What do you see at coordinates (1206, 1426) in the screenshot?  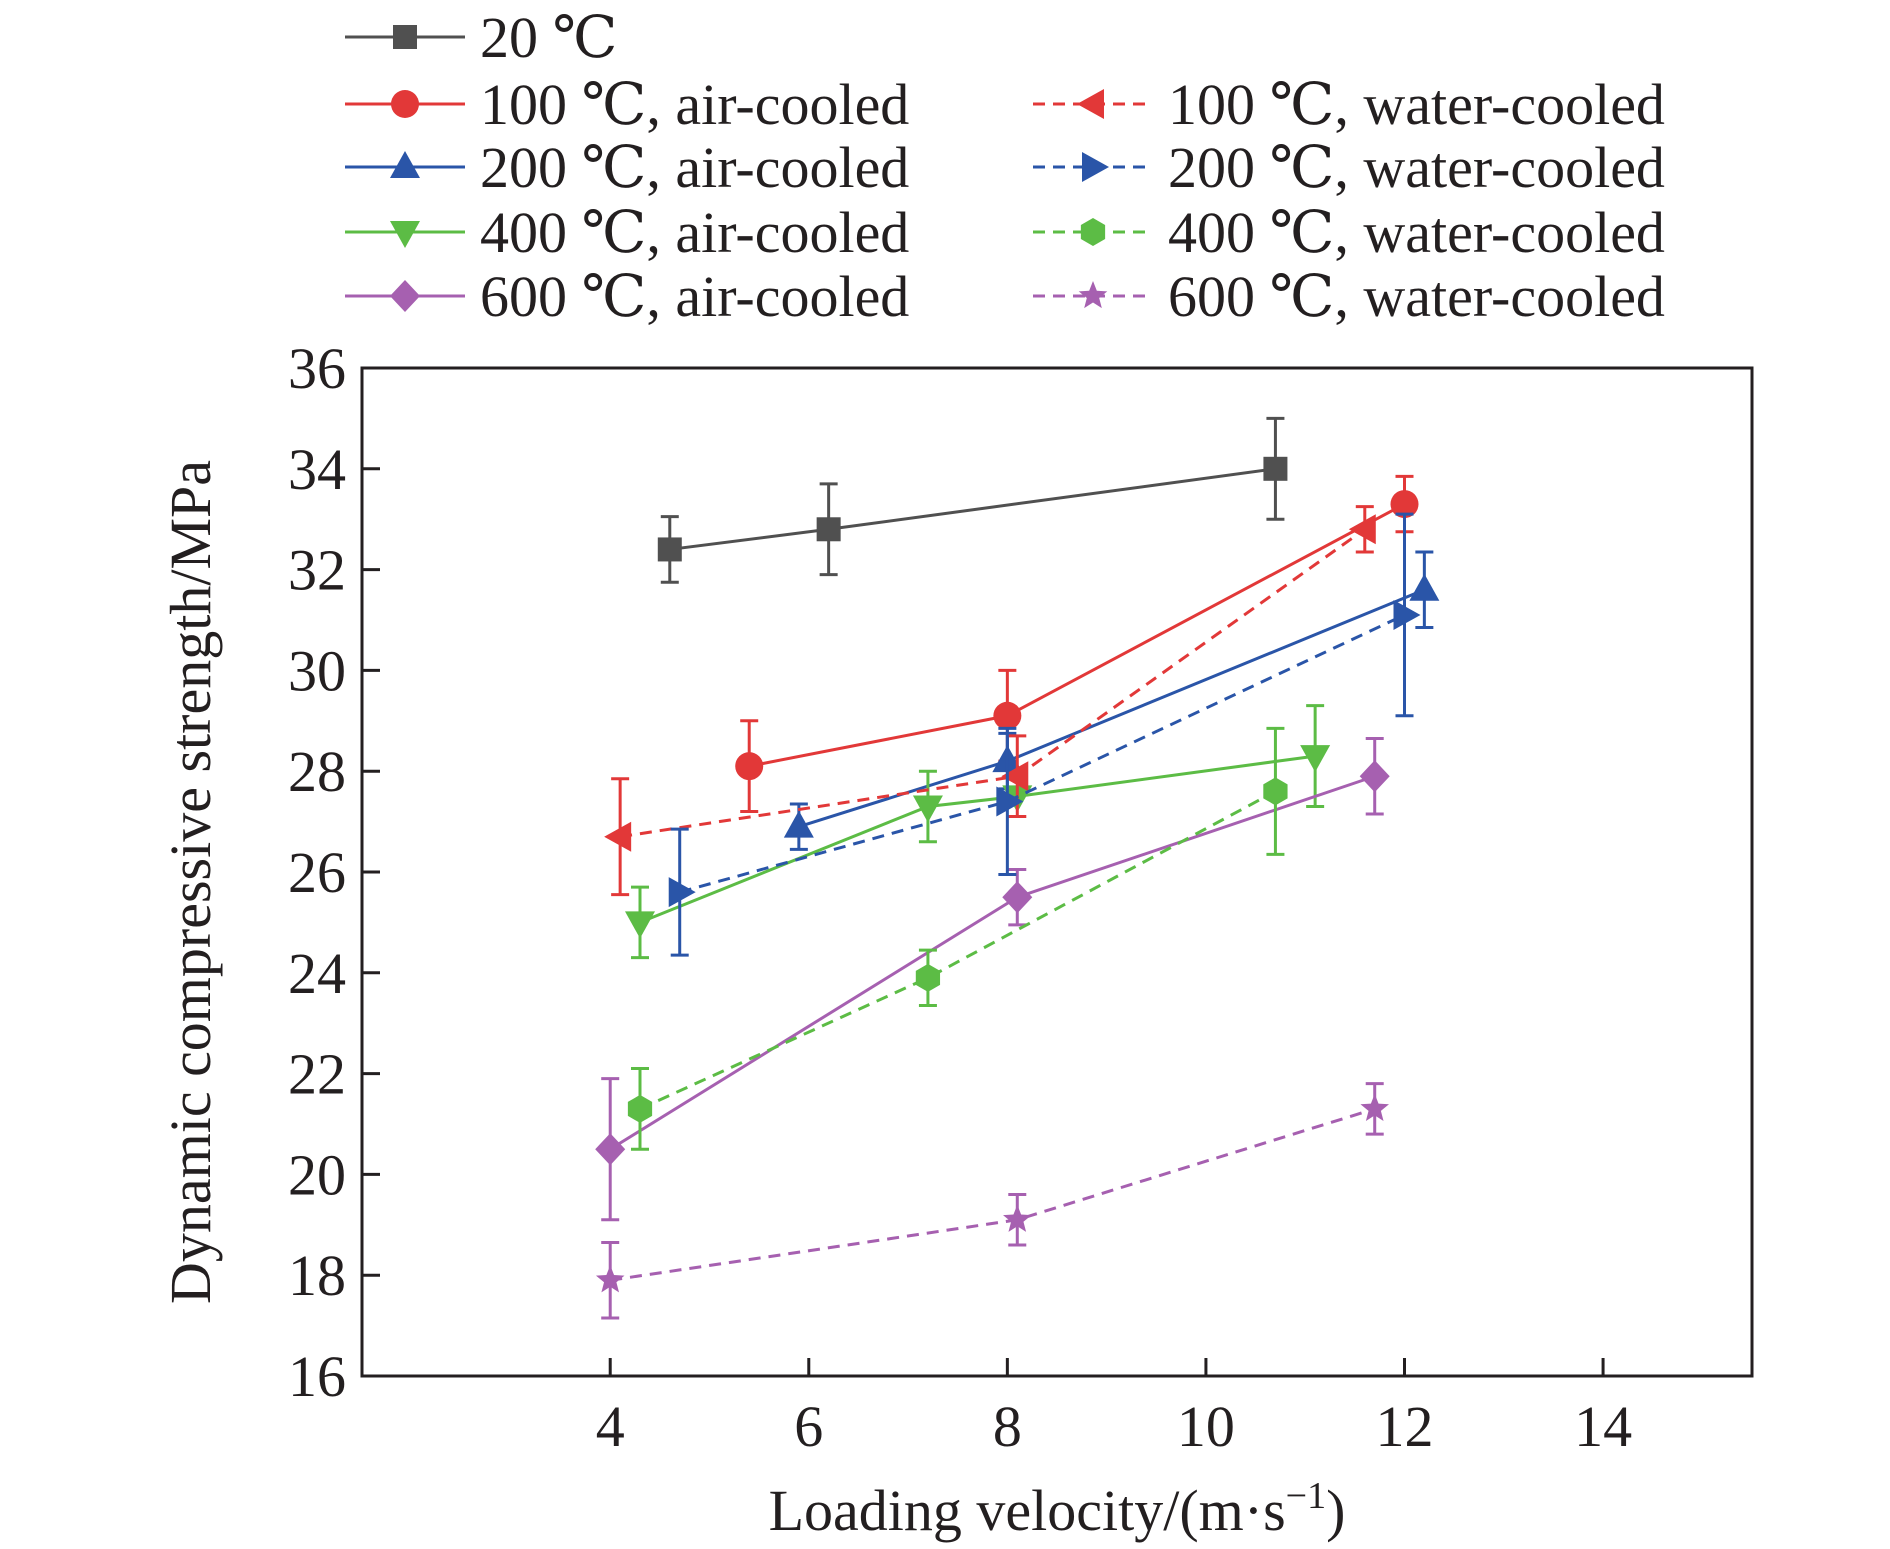 I see `x-tick-label: 10` at bounding box center [1206, 1426].